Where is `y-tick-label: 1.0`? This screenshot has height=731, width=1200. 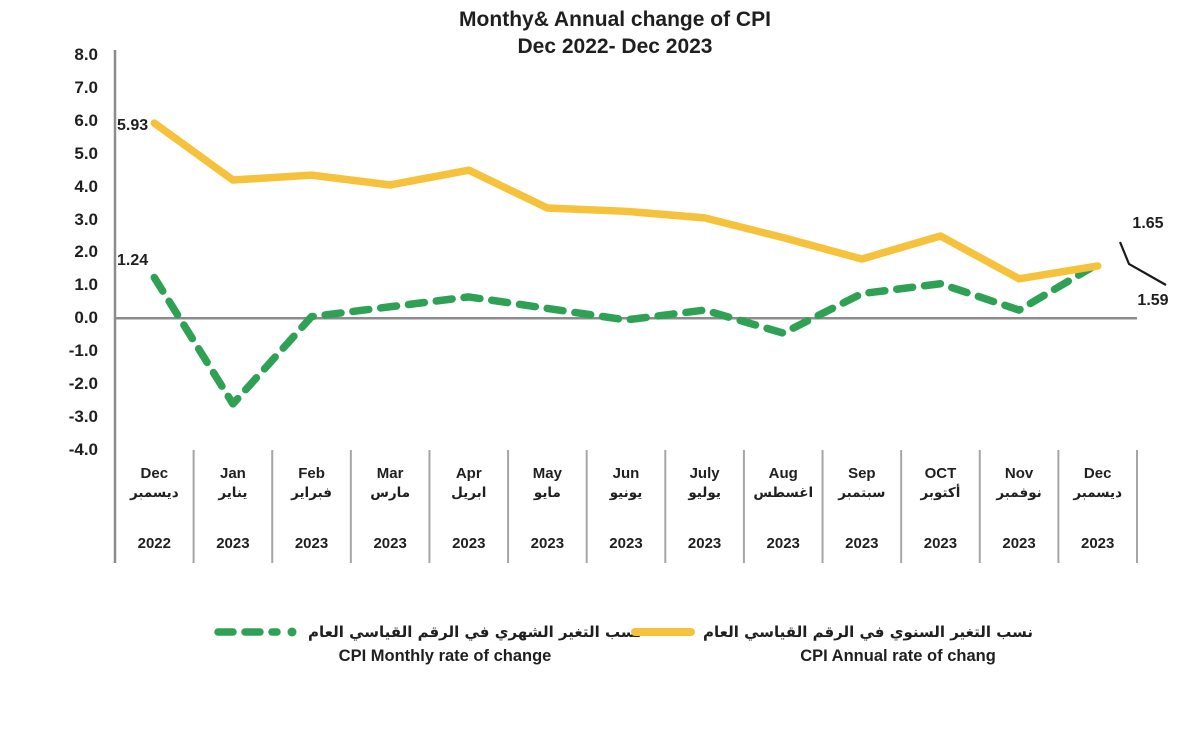
y-tick-label: 1.0 is located at coordinates (86, 285).